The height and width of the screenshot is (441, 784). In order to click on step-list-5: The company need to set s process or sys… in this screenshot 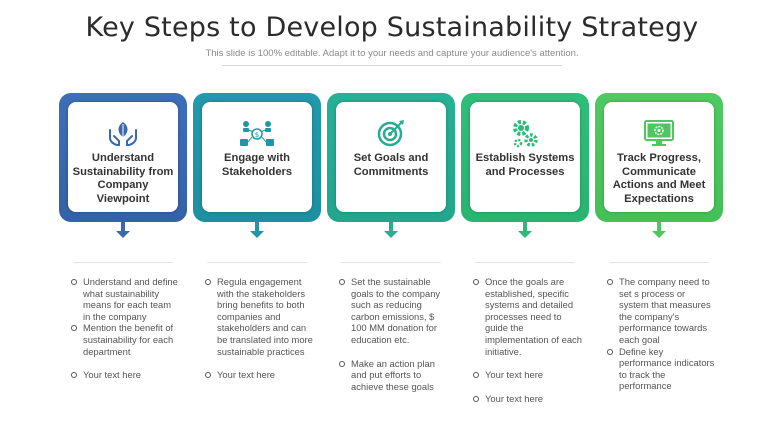, I will do `click(661, 334)`.